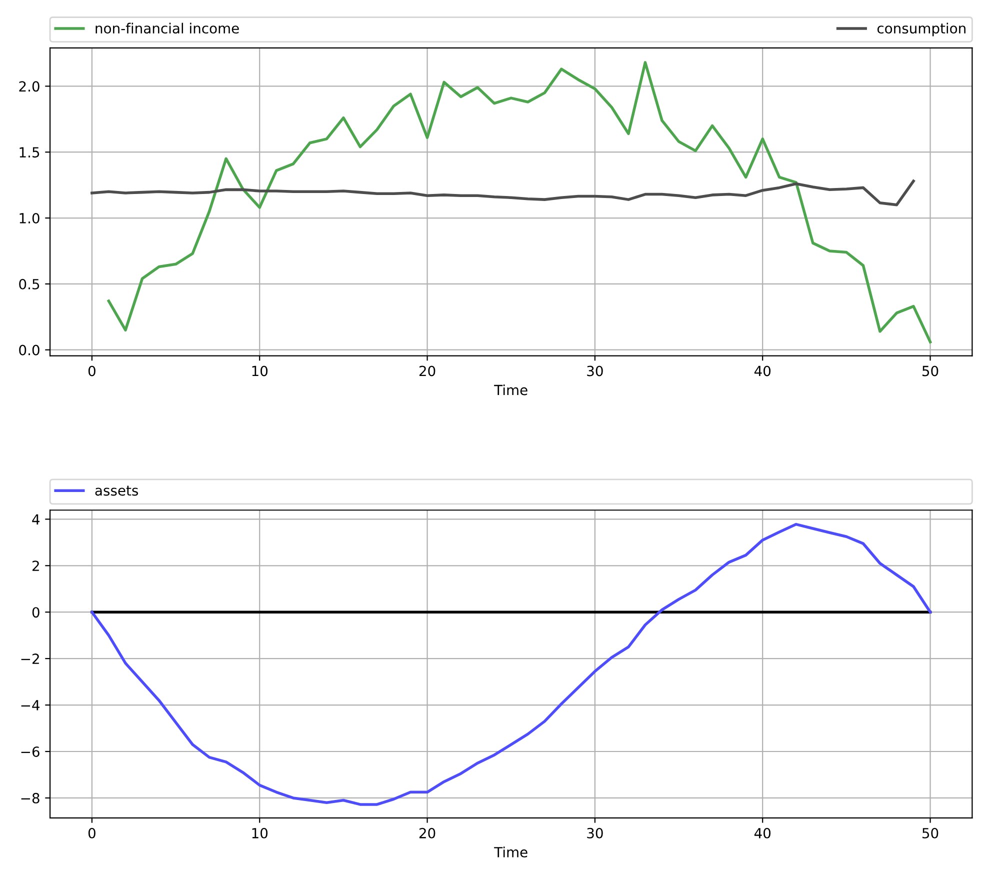 The image size is (981, 872). I want to click on y-tick-label: 1.0, so click(30, 218).